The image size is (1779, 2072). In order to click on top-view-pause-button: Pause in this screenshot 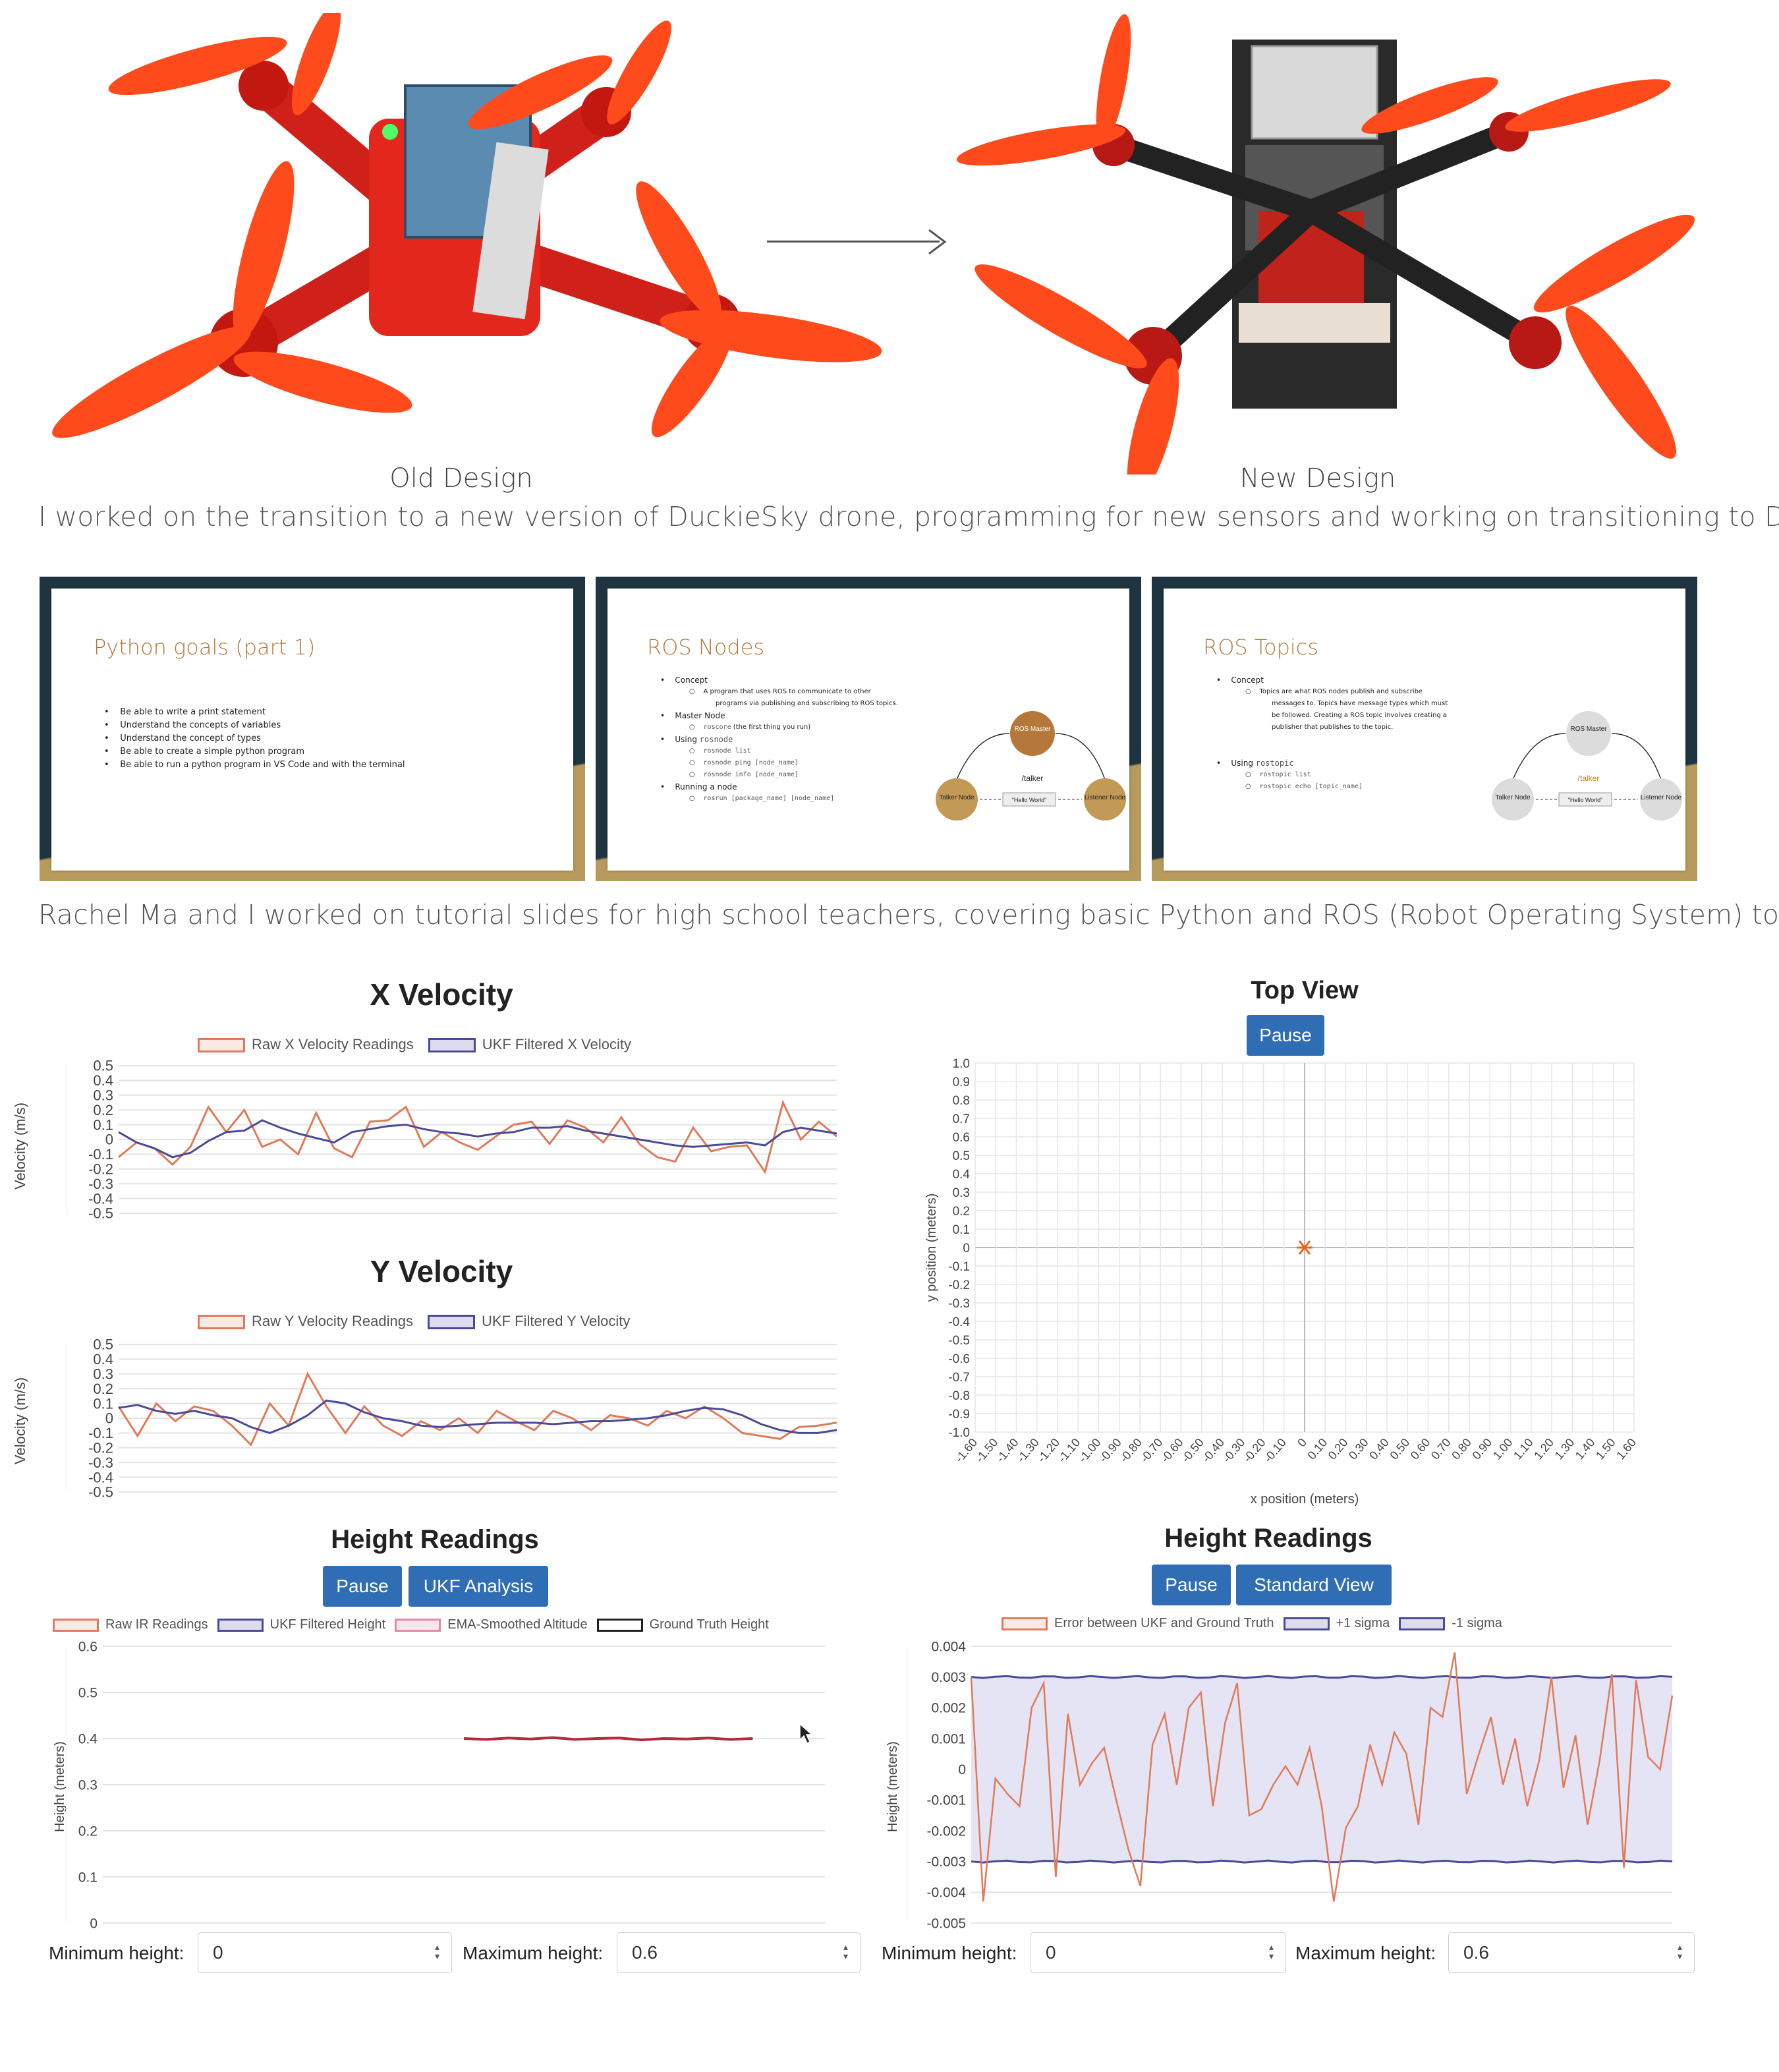, I will do `click(1285, 1035)`.